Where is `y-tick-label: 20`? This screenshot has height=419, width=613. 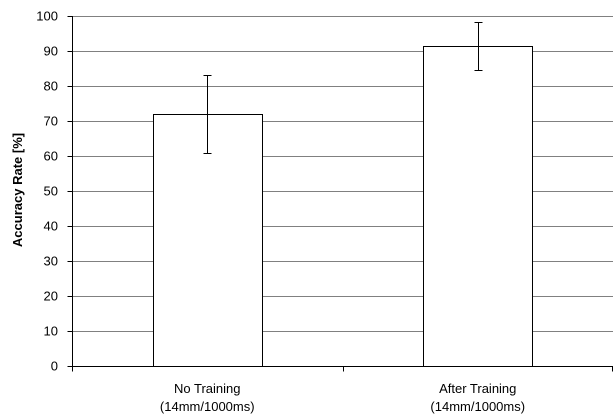
y-tick-label: 20 is located at coordinates (51, 296).